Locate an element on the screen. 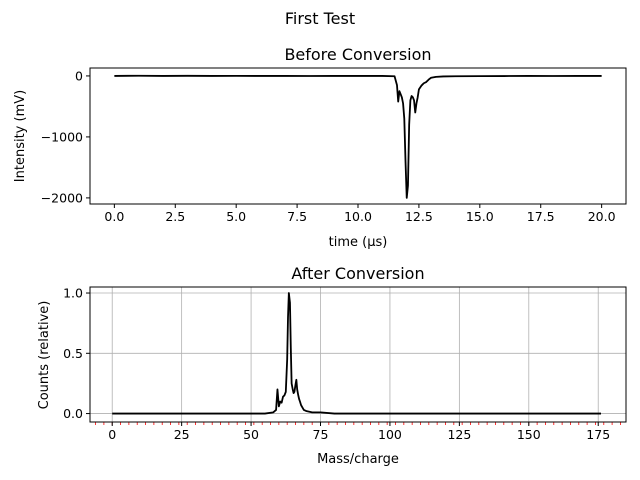 Image resolution: width=640 pixels, height=480 pixels. before-x-tick-label: 17.5 is located at coordinates (541, 216).